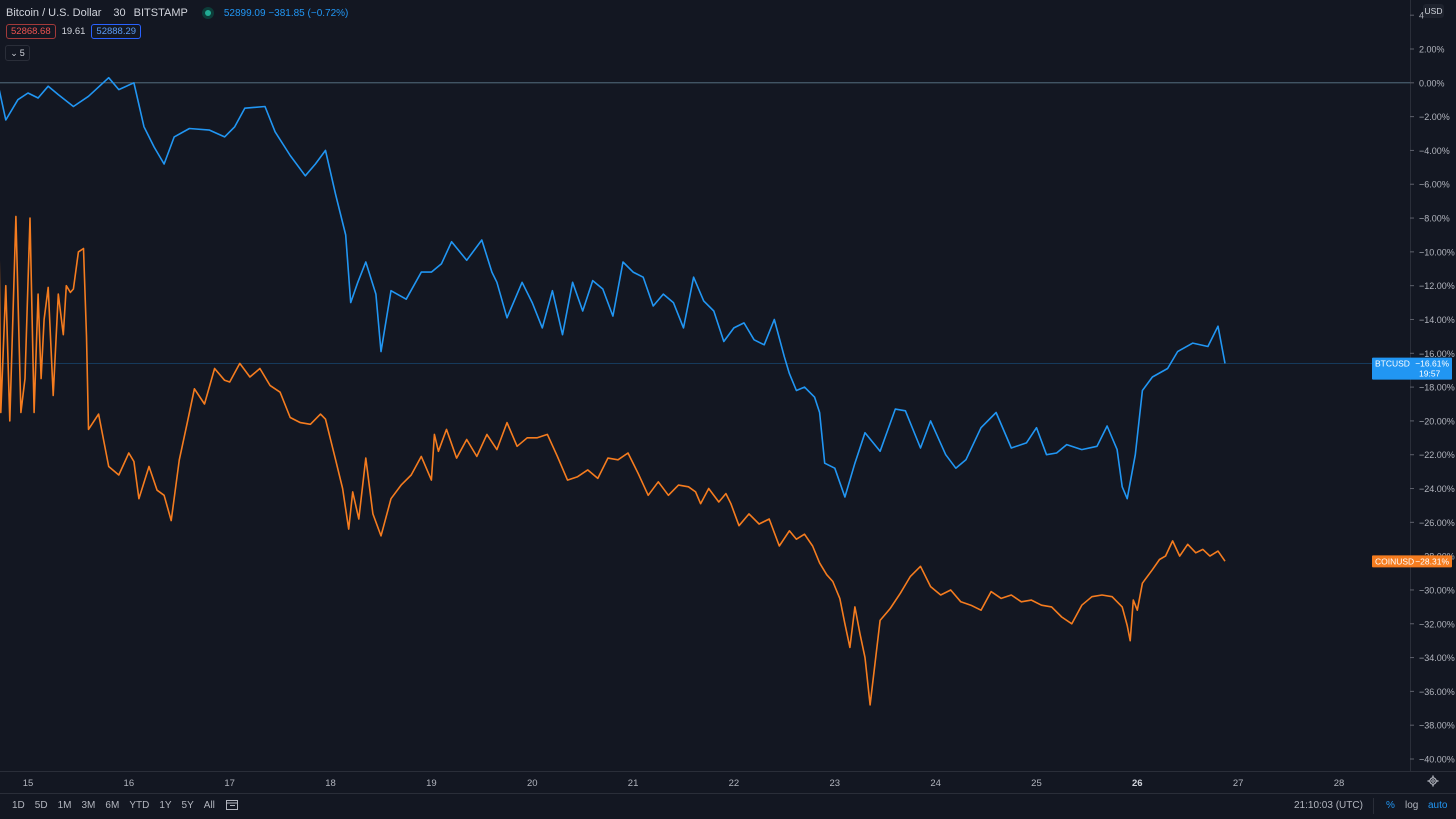 Image resolution: width=1456 pixels, height=819 pixels. What do you see at coordinates (1433, 781) in the screenshot?
I see `settings-gear-icon` at bounding box center [1433, 781].